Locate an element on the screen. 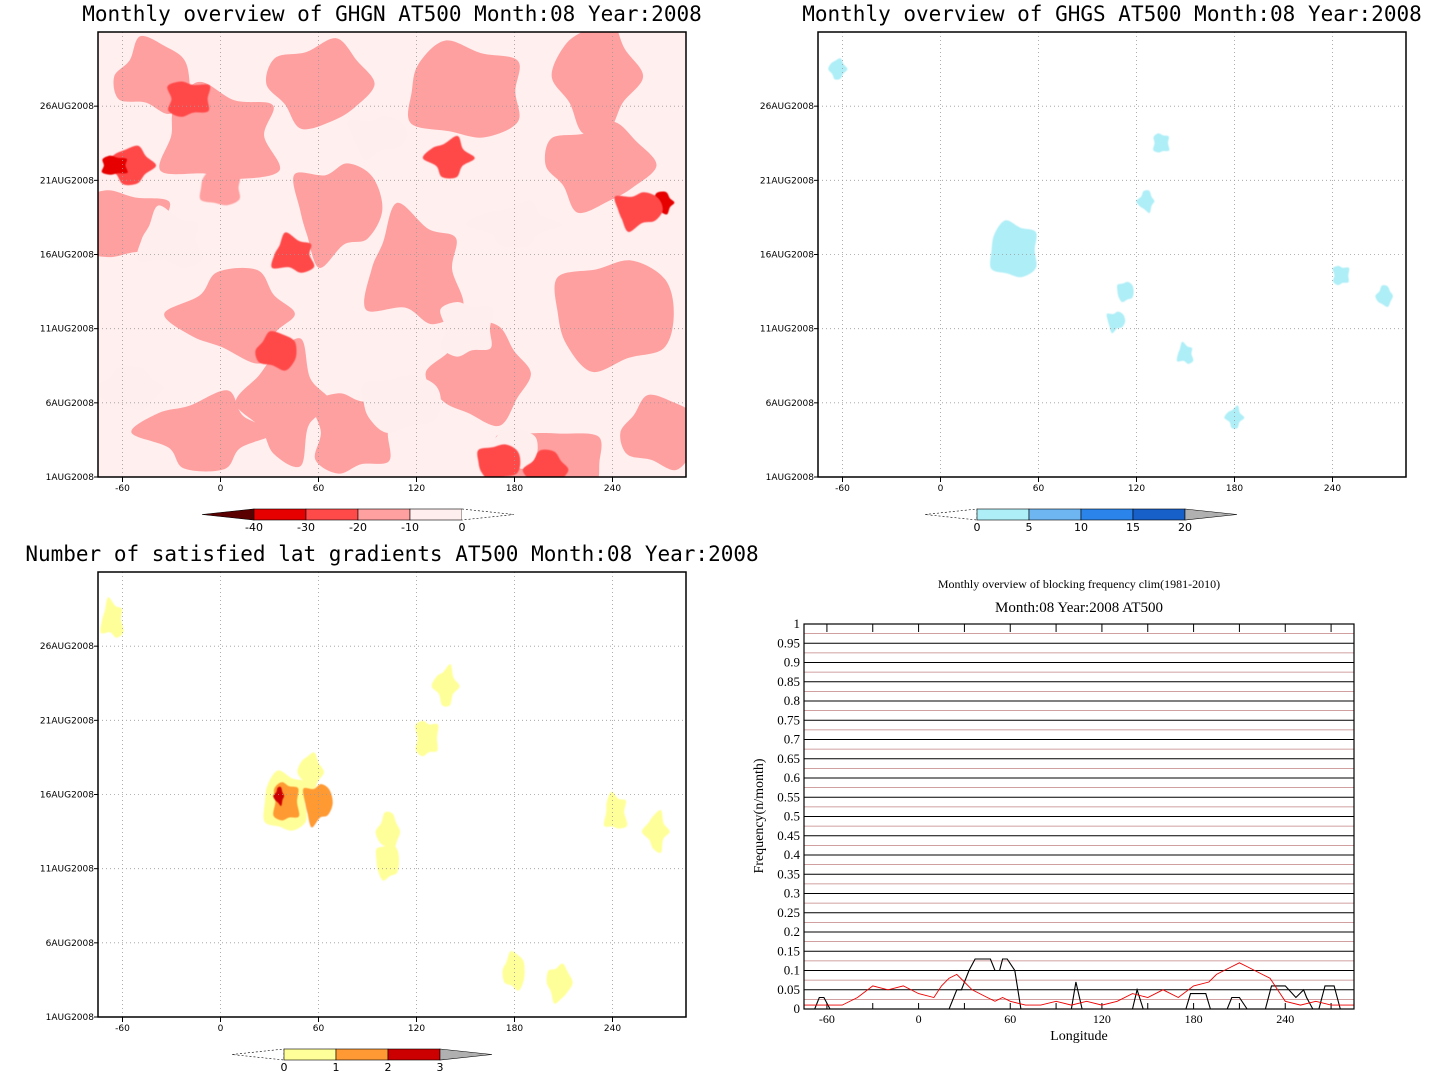  y-tick-label: 0.15 is located at coordinates (788, 950).